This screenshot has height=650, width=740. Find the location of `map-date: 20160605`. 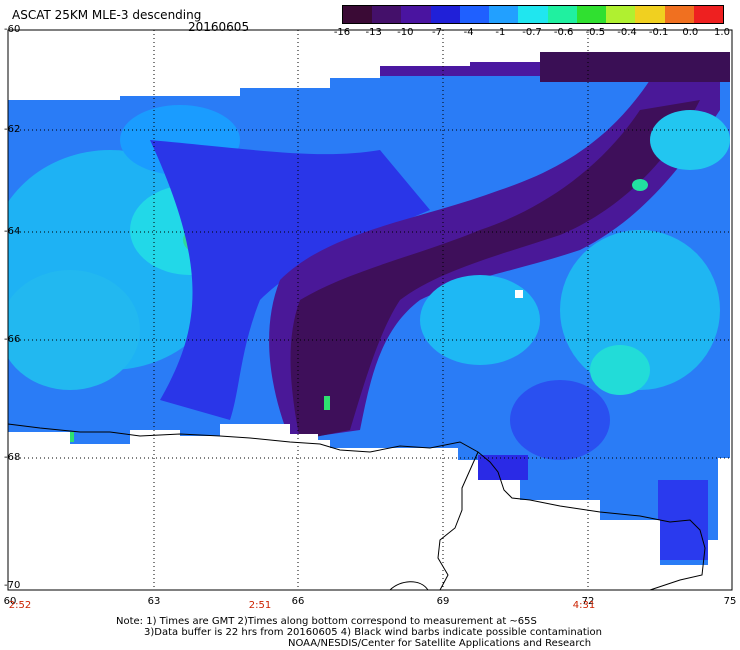

map-date: 20160605 is located at coordinates (219, 27).